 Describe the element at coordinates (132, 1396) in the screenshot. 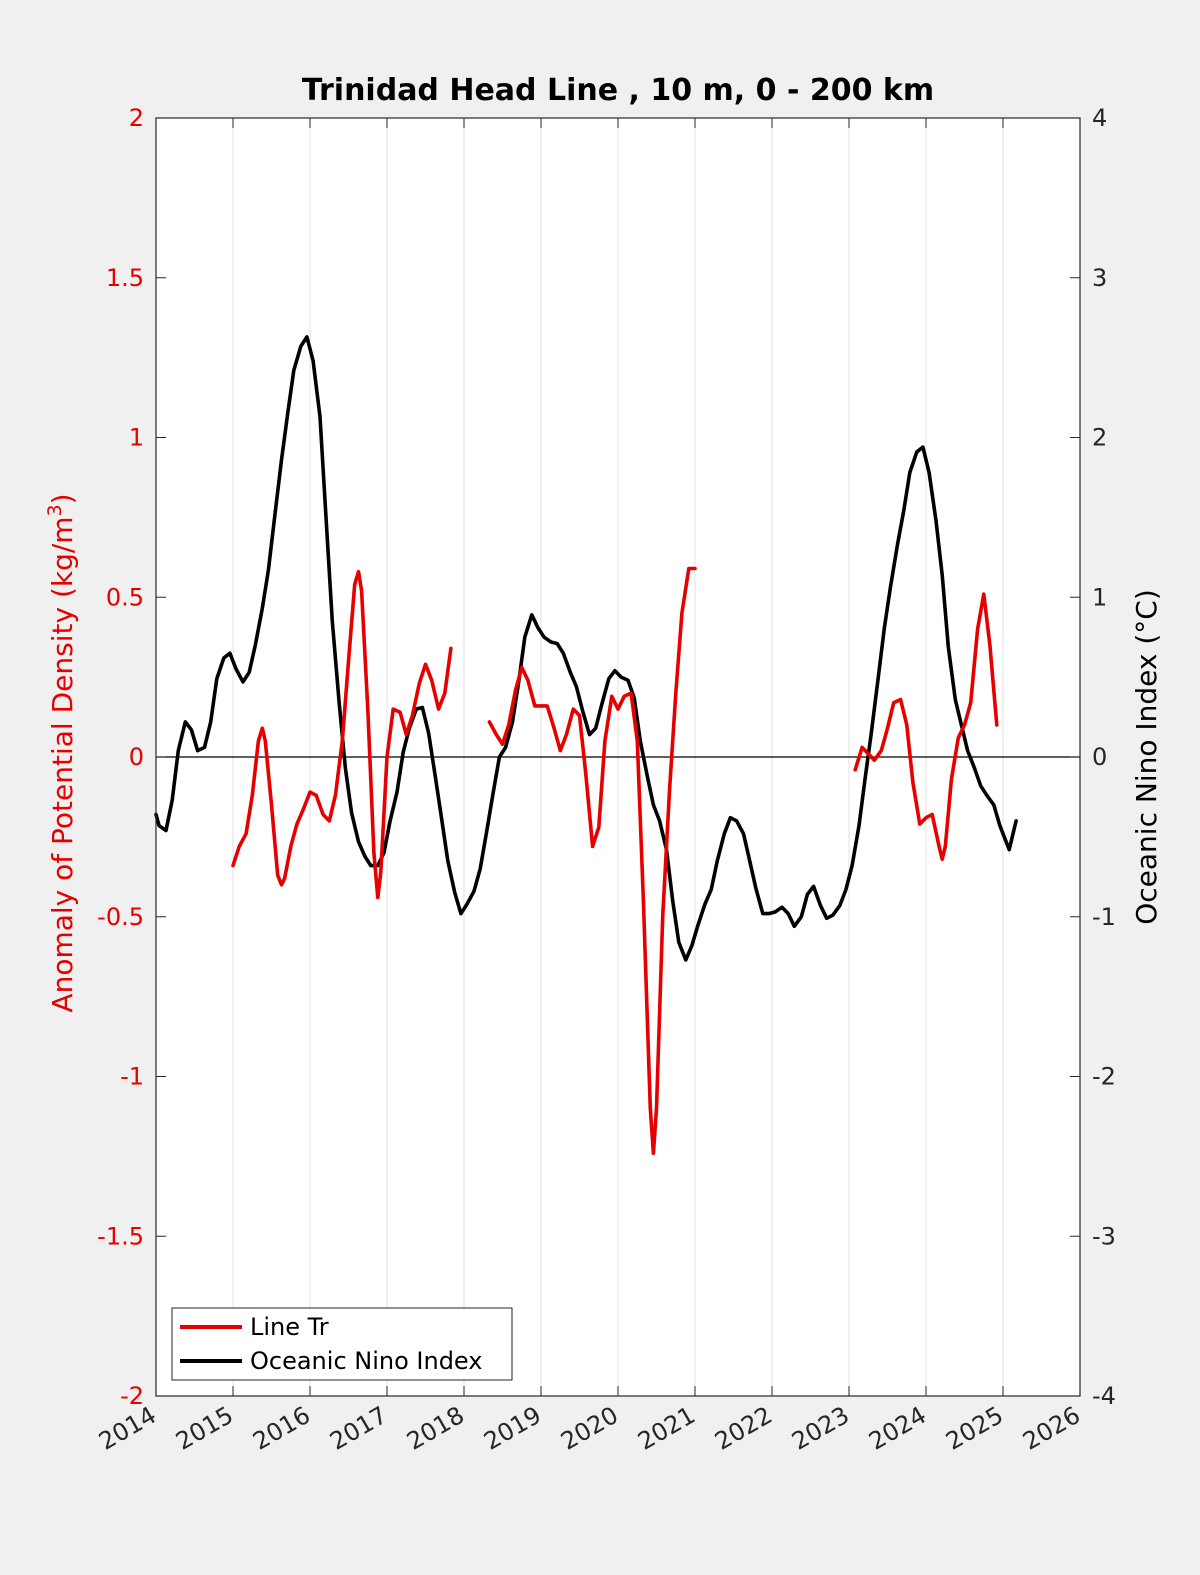

I see `left-tick-label: -2` at that location.